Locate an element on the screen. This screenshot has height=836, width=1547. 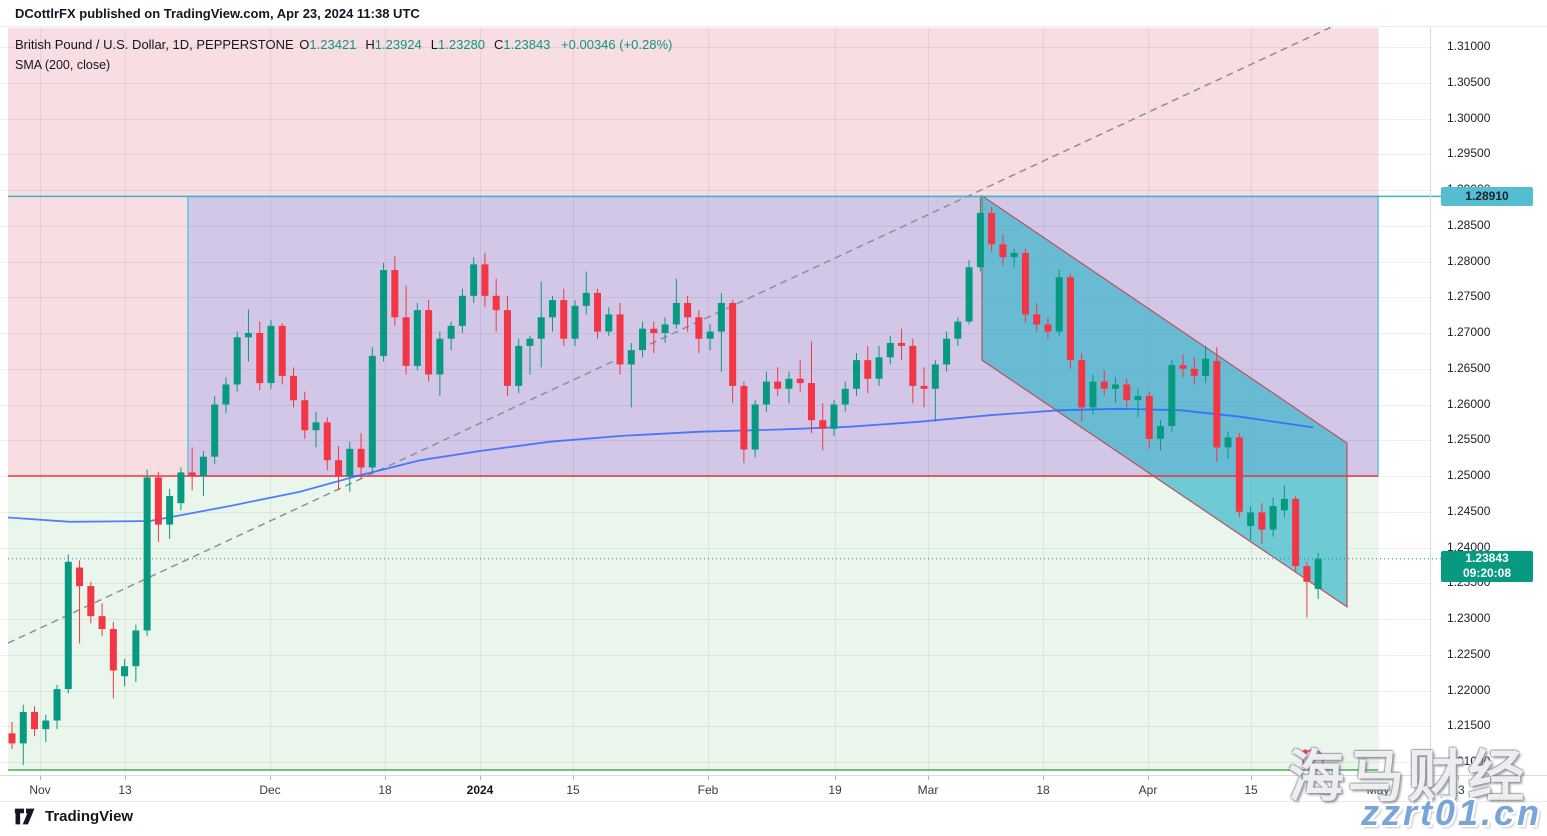
price-tick: 1.30000 is located at coordinates (1469, 117).